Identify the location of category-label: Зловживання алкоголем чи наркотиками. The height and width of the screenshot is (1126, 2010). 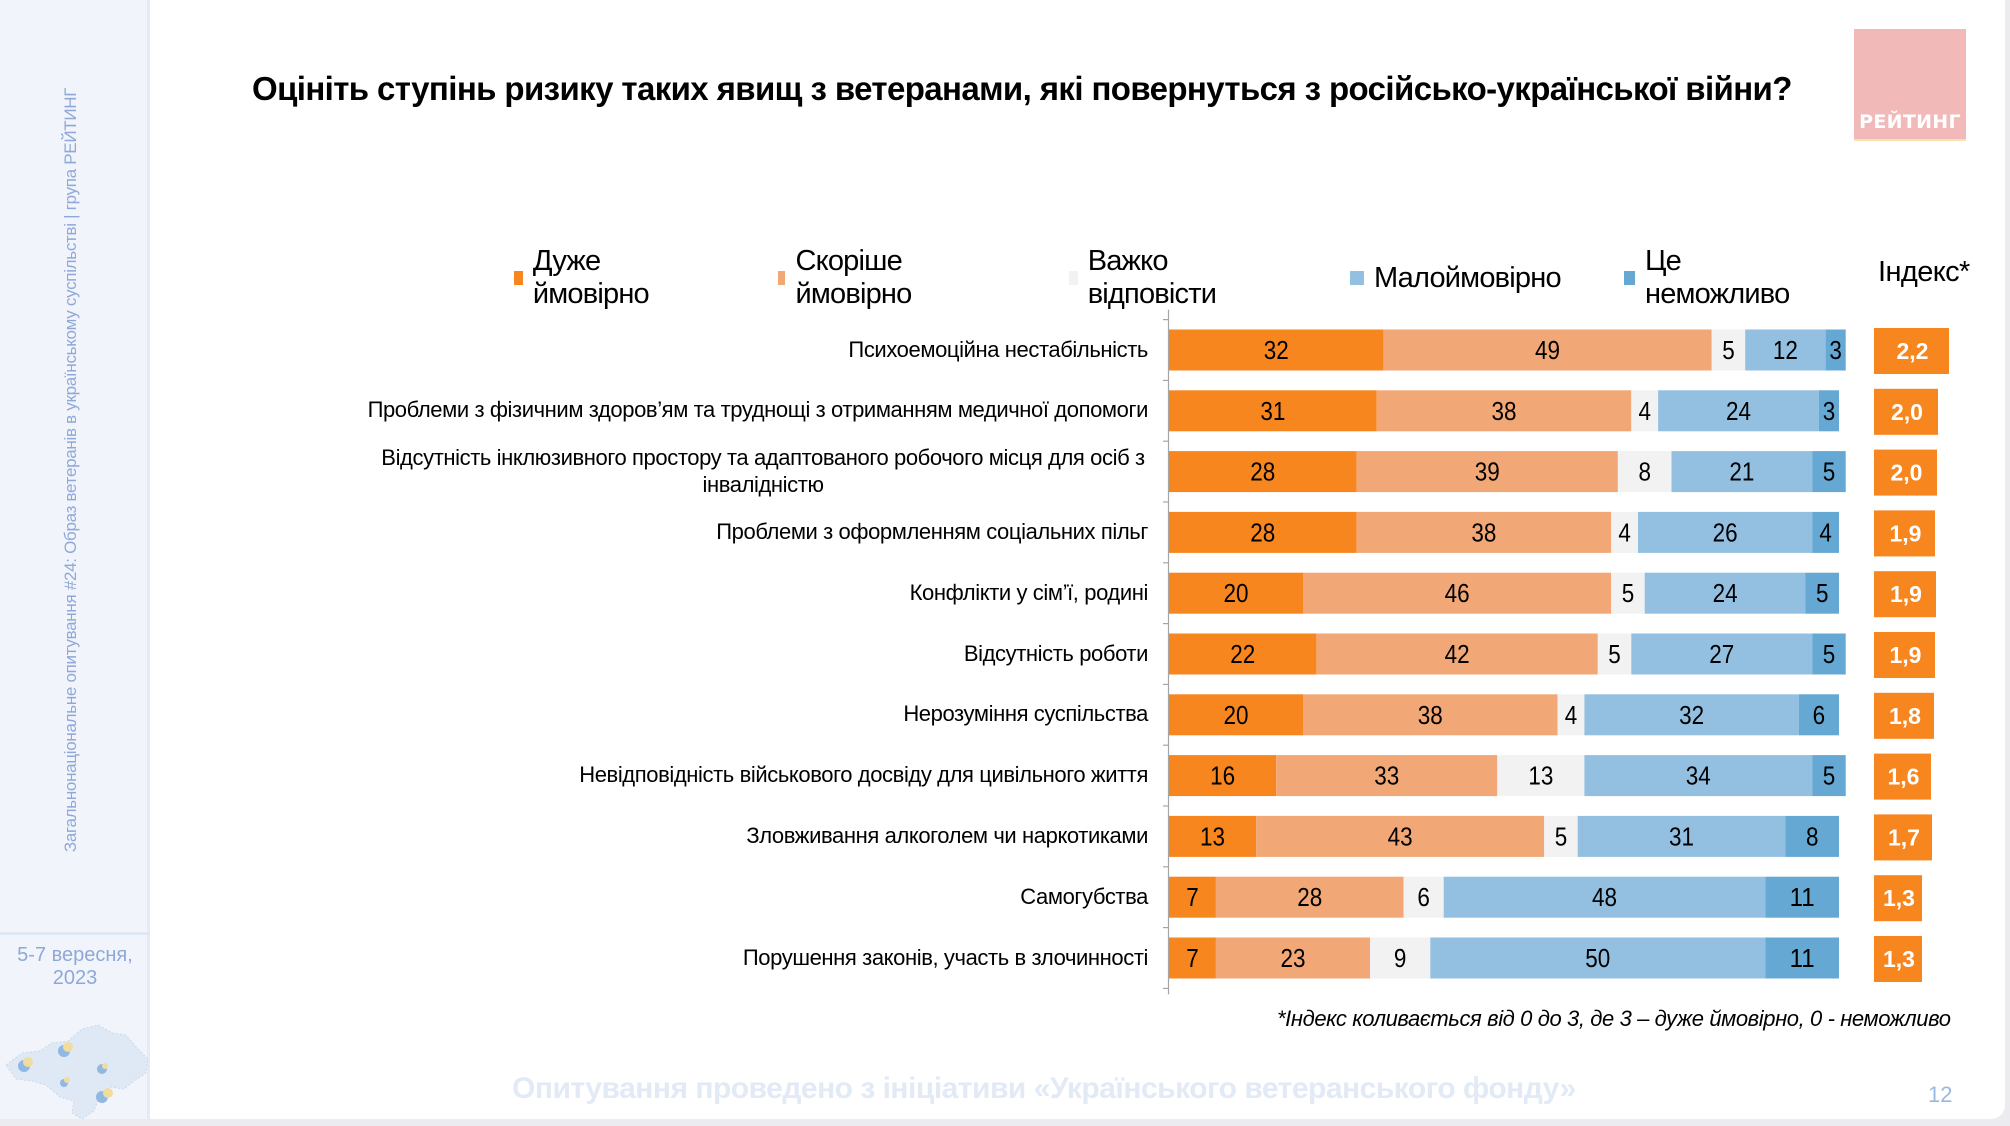
(738, 835).